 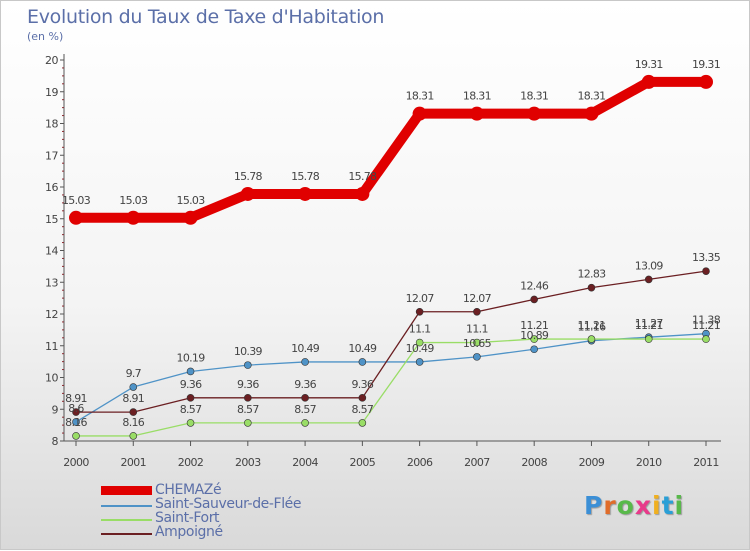 I want to click on data-label: 12.83, so click(x=591, y=274).